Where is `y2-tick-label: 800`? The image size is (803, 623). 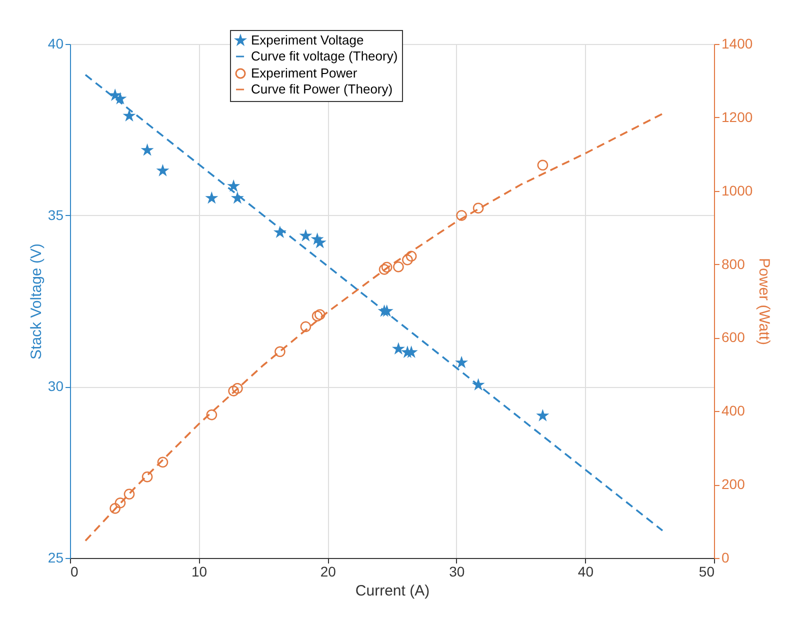 y2-tick-label: 800 is located at coordinates (734, 264).